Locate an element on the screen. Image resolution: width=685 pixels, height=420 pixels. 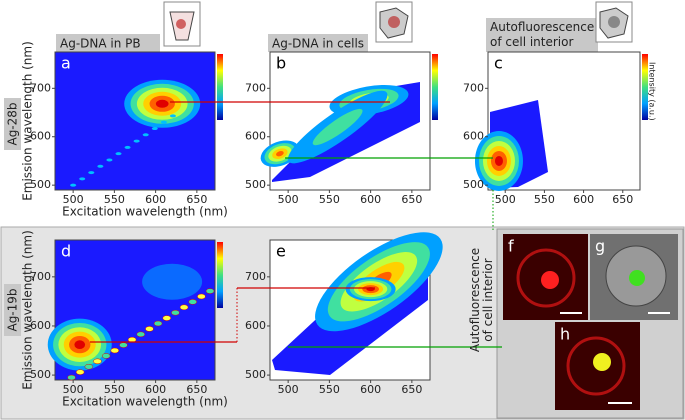
column-header: Ag-DNA in cells is located at coordinates (318, 44).